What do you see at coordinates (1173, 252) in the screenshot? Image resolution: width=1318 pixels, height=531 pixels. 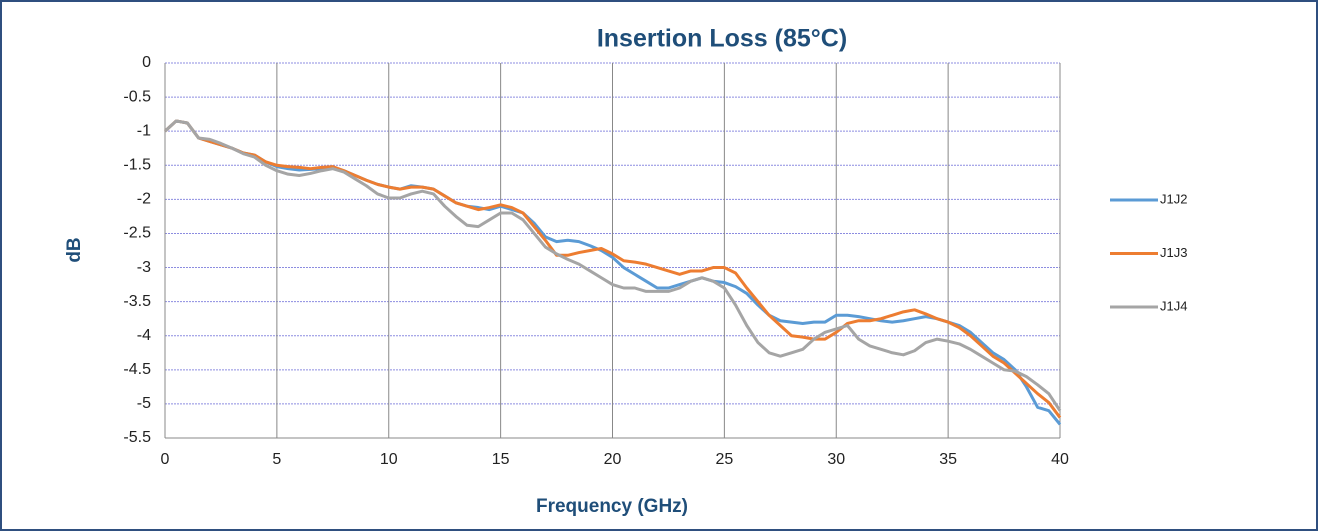 I see `legend-label: J1J3` at bounding box center [1173, 252].